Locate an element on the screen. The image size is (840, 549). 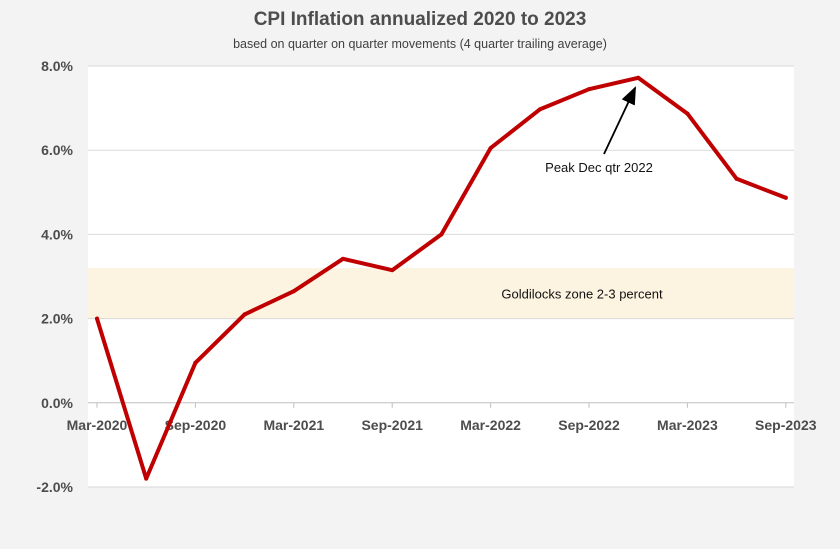
band-label: Goldilocks zone 2-3 percent is located at coordinates (582, 293).